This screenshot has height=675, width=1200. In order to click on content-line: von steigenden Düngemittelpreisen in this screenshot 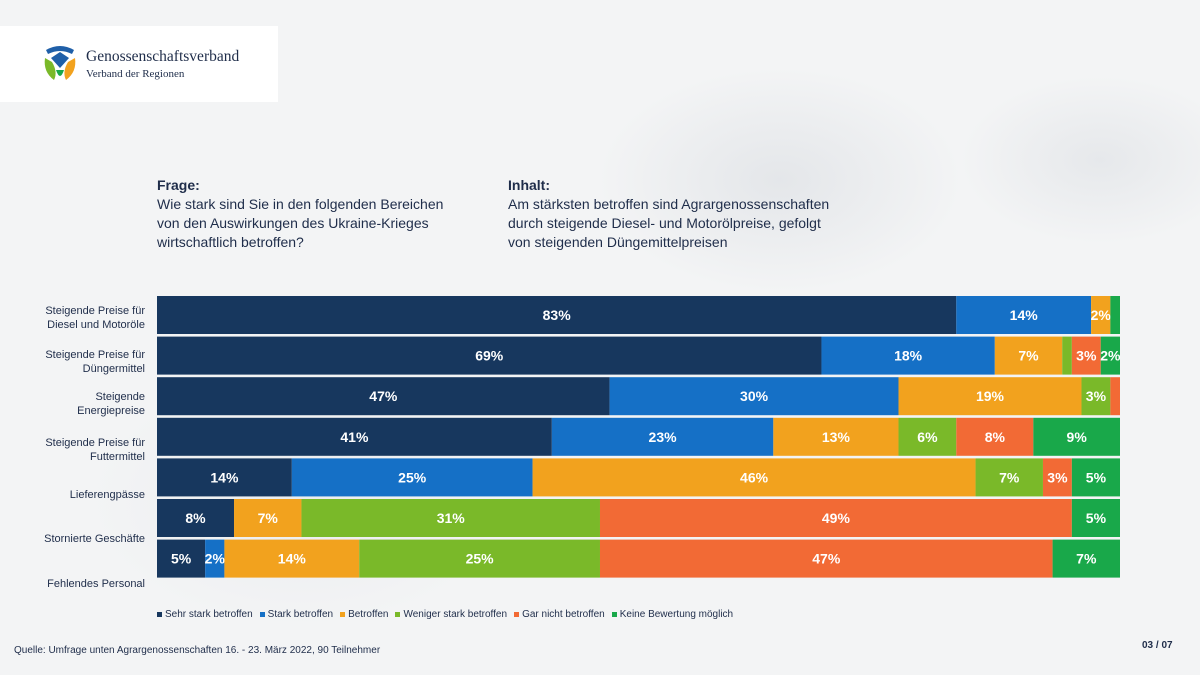, I will do `click(618, 242)`.